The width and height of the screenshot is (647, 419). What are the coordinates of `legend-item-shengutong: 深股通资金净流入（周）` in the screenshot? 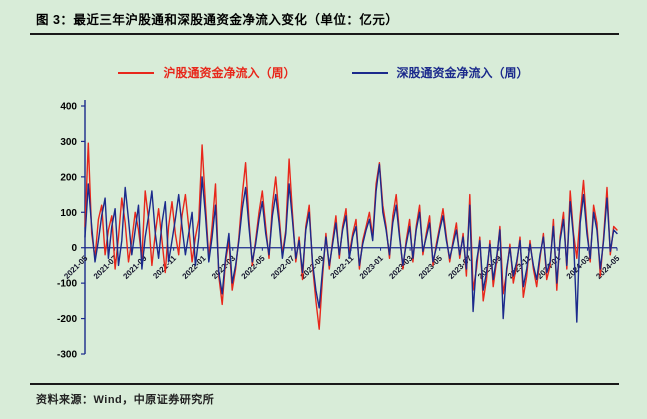 It's located at (440, 72).